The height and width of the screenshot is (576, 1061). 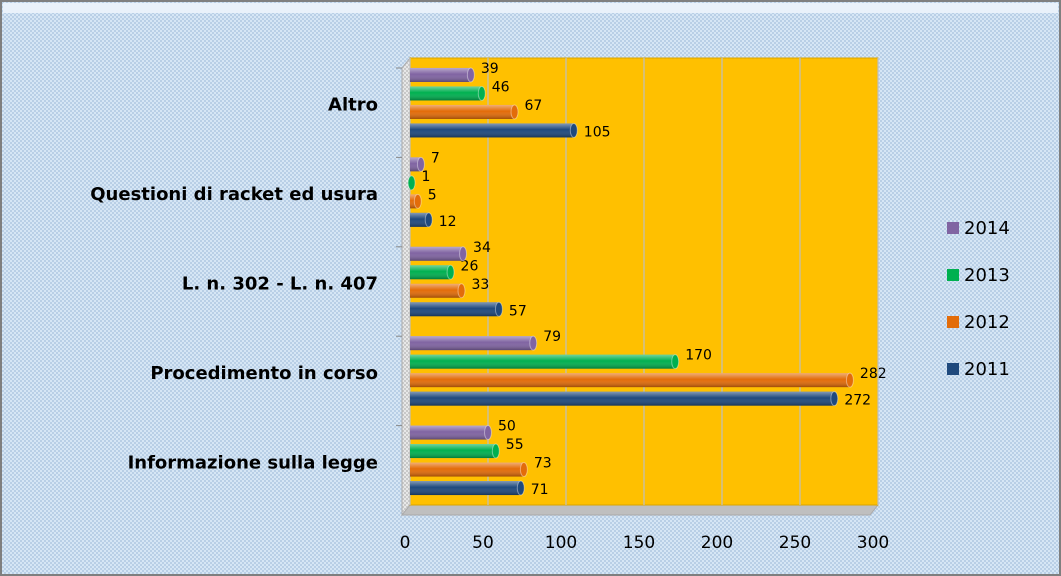 I want to click on value-label: 50, so click(x=507, y=427).